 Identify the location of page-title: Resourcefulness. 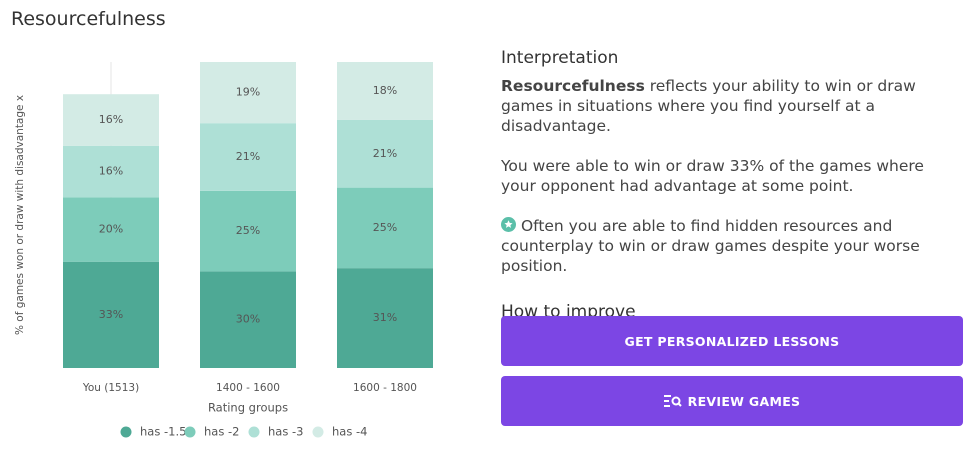
(88, 19).